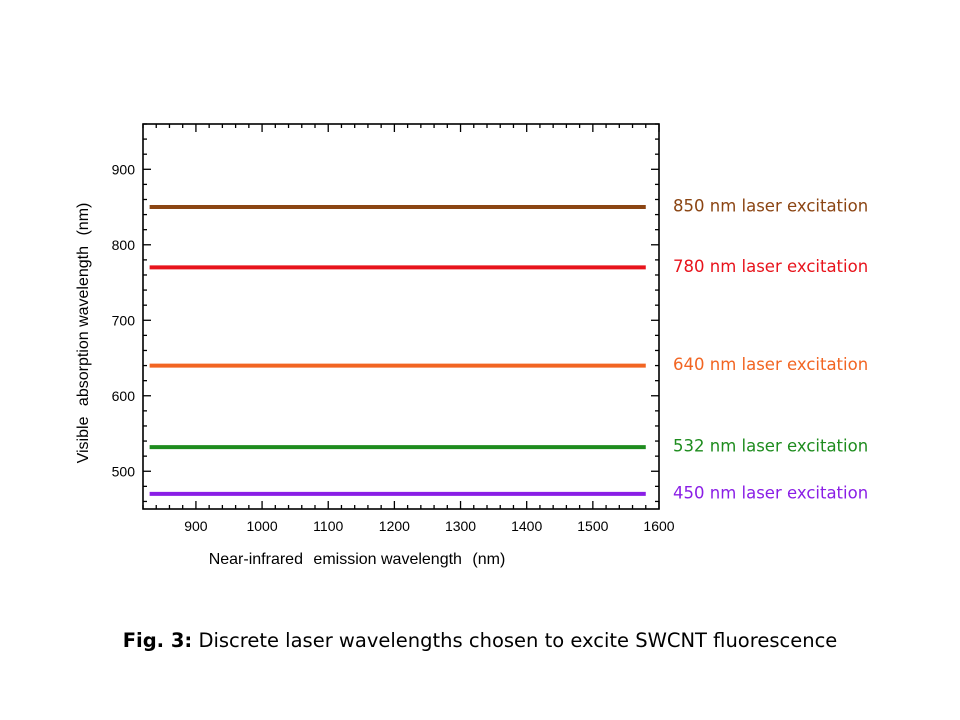 The width and height of the screenshot is (960, 720). I want to click on y-tick-labels: 500 600 700 800 900, so click(124, 320).